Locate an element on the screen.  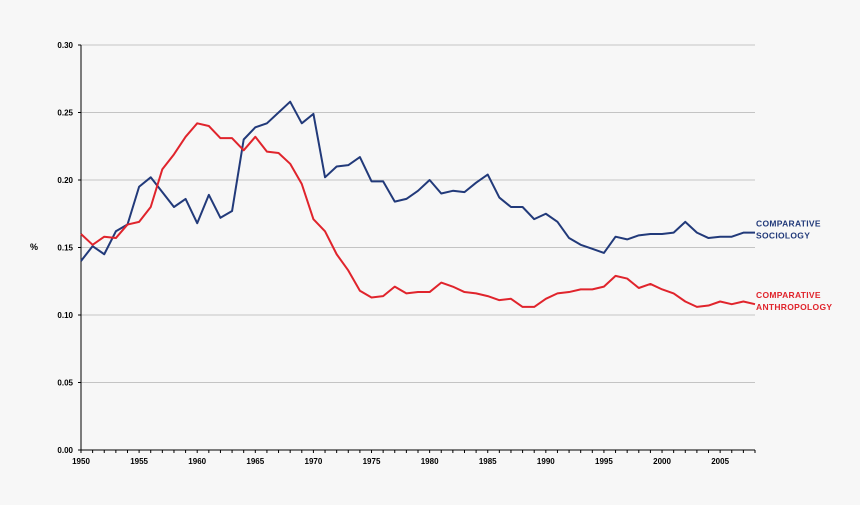
y-axis-ticks: 0.00 0.05 0.10 0.15 0.20 0.25 0.30 is located at coordinates (69, 248).